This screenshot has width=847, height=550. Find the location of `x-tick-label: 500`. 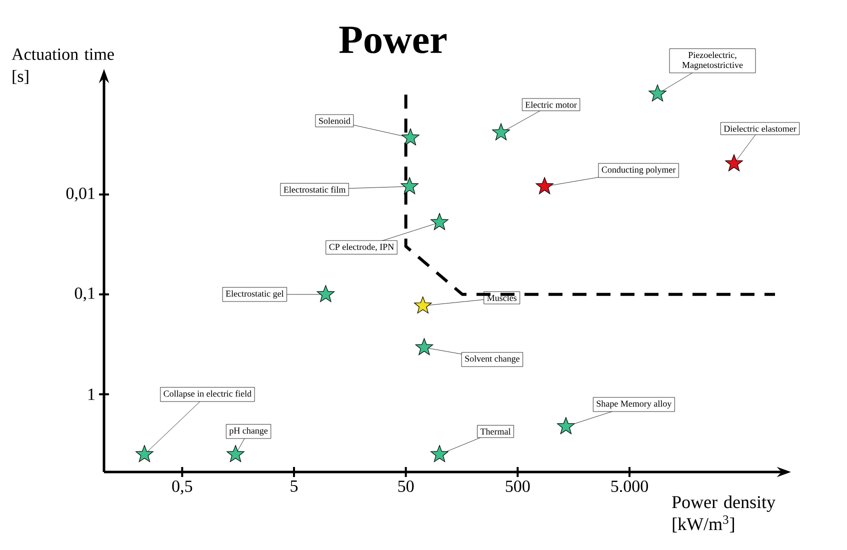

x-tick-label: 500 is located at coordinates (518, 486).